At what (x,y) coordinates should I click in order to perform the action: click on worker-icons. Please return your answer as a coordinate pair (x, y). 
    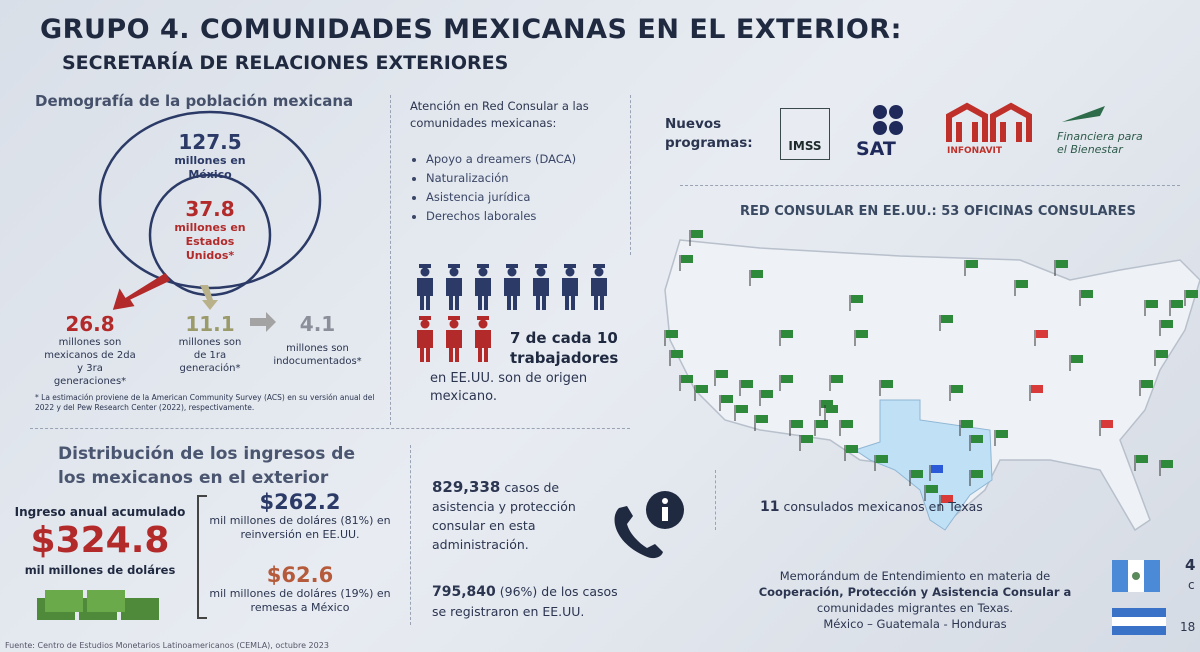
    Looking at the image, I should click on (512, 313).